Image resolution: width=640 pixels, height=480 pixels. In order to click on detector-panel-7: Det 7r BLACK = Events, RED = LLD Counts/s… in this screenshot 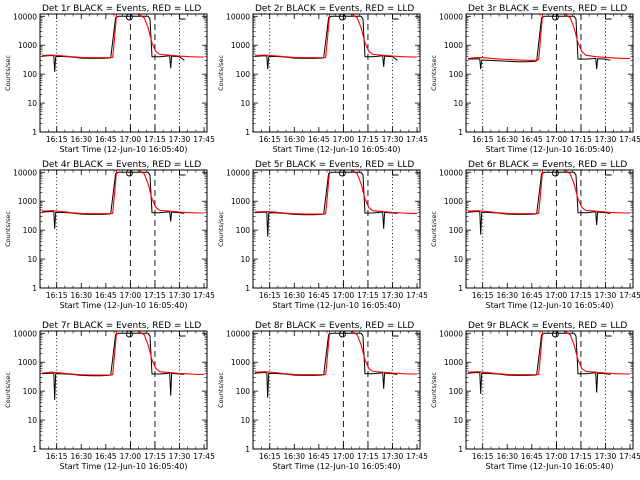, I will do `click(109, 396)`.